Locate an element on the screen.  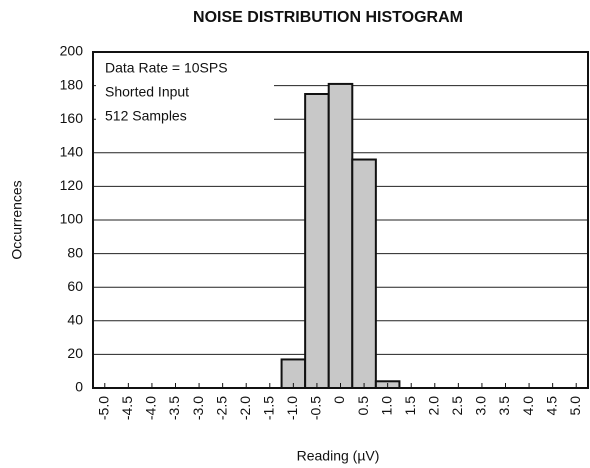
x-tick-label: -4.5 is located at coordinates (127, 408).